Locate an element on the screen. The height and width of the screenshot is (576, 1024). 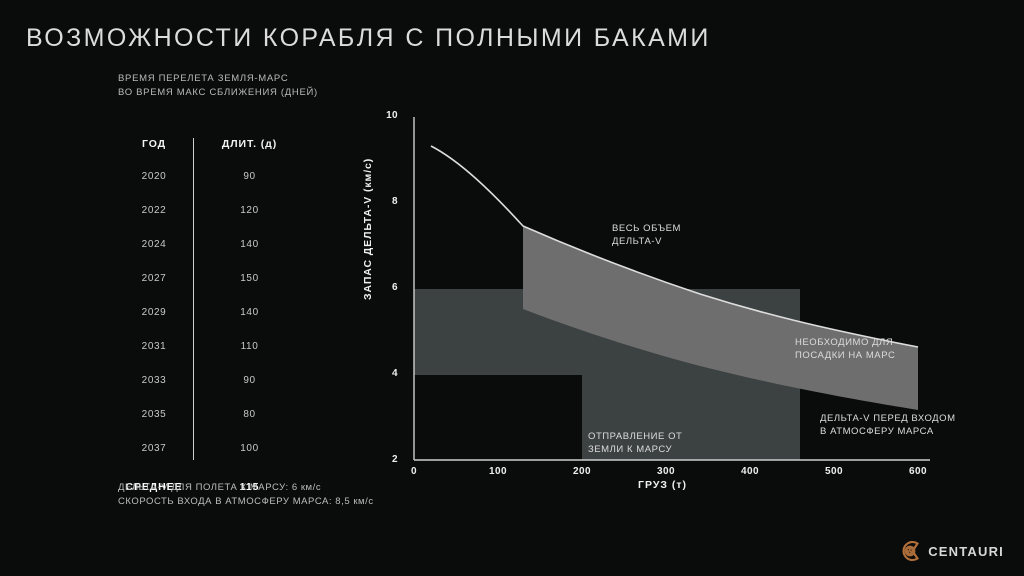
annot-total-dv-line2: ДЕЛЬТА-V is located at coordinates (637, 241).